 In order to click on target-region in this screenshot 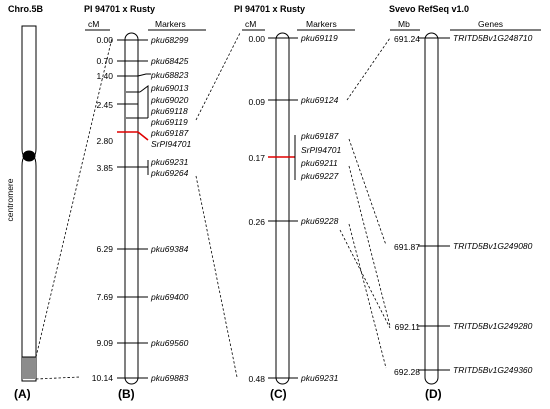, I will do `click(29, 368)`.